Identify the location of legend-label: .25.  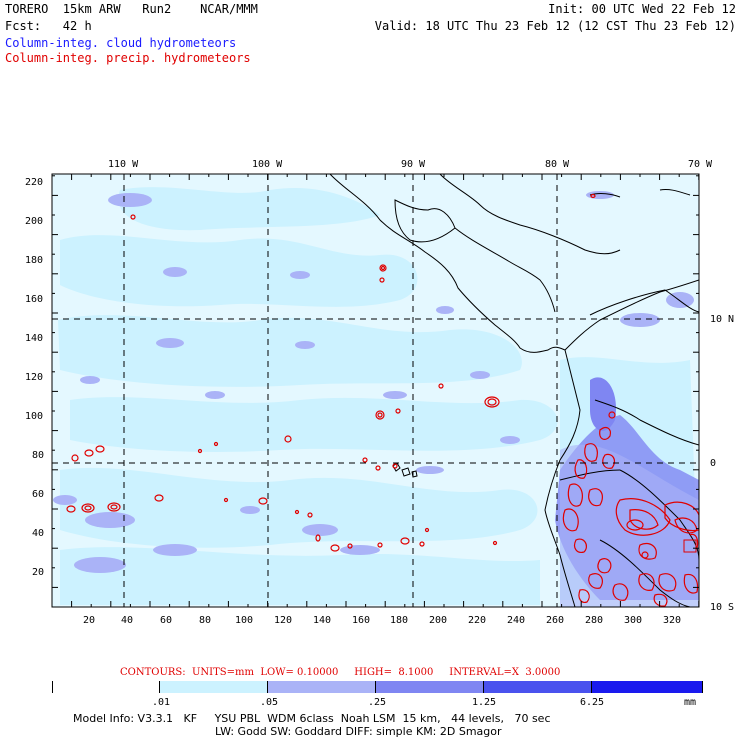
(377, 702).